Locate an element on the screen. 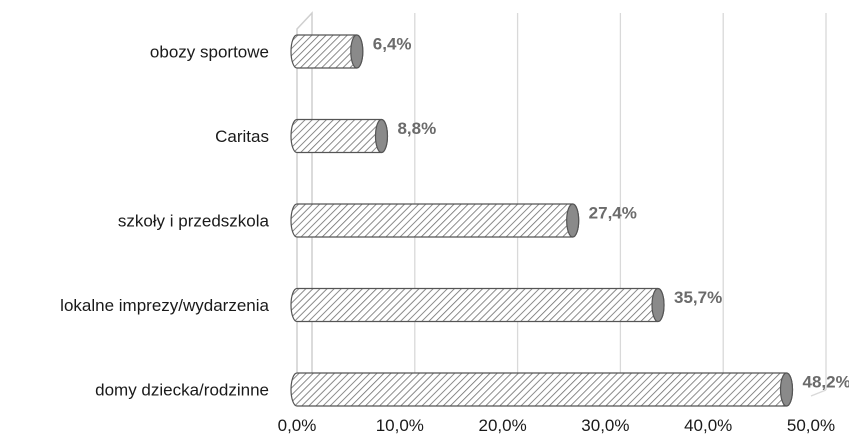 Image resolution: width=849 pixels, height=438 pixels. data-label: 8,8% is located at coordinates (416, 128).